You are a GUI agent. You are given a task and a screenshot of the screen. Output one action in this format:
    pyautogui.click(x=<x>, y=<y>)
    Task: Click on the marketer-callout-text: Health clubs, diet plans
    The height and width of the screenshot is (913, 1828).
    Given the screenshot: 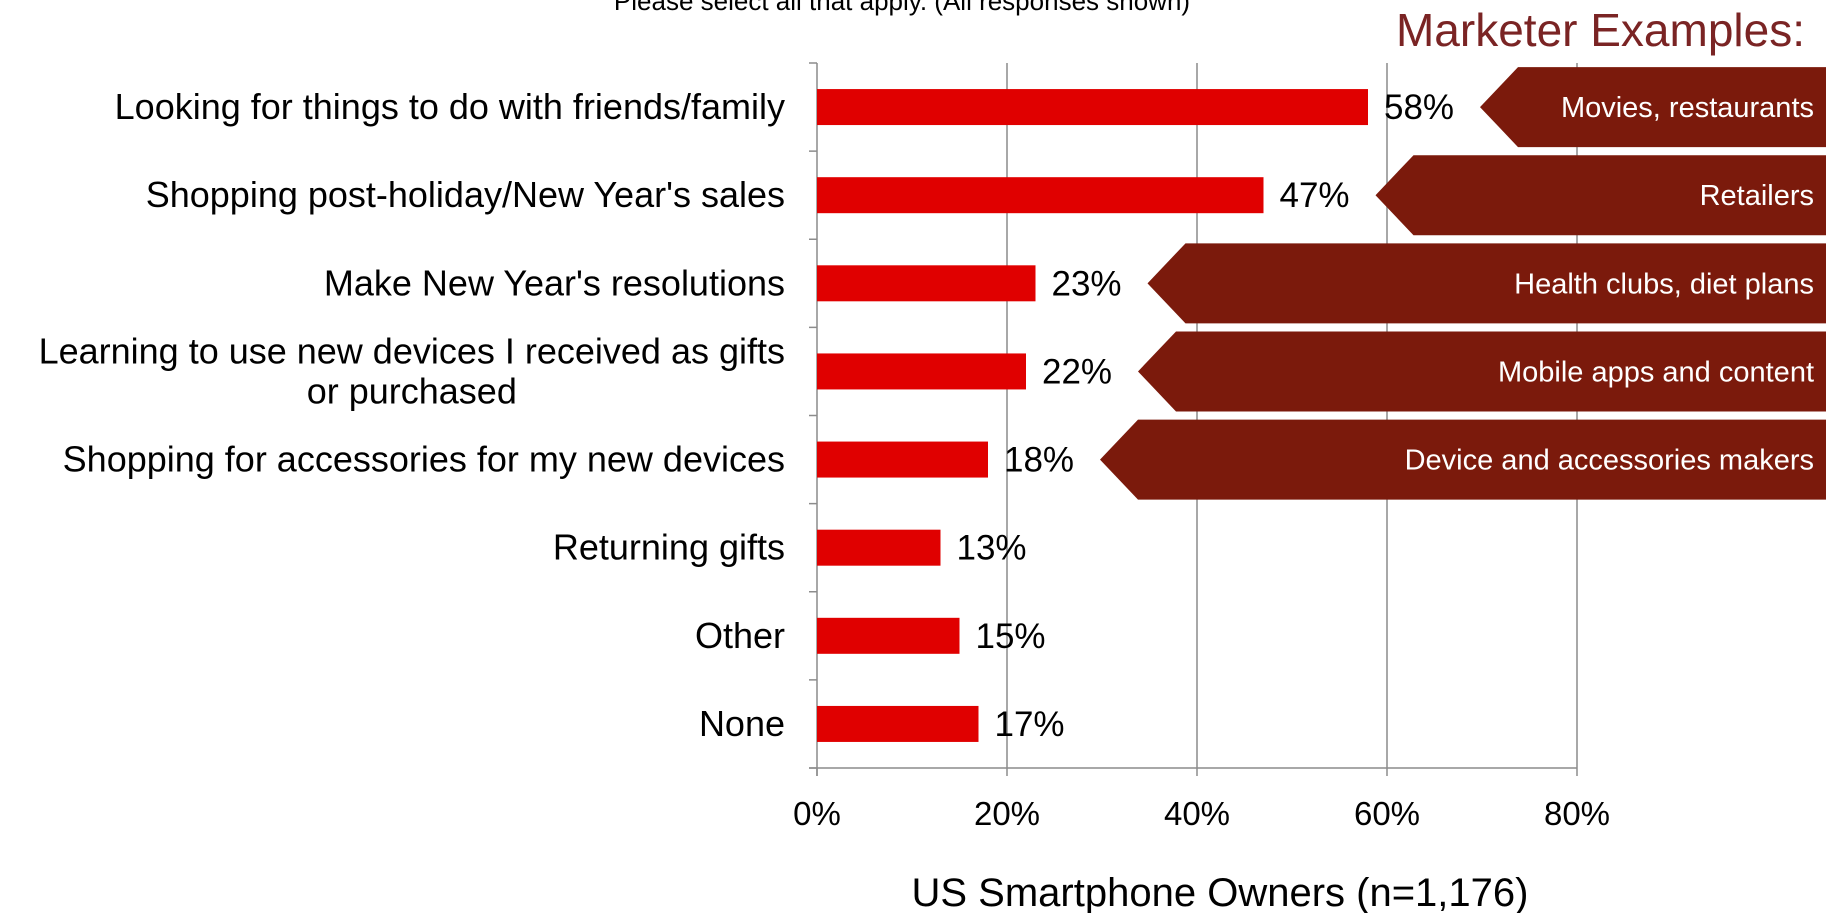 What is the action you would take?
    pyautogui.click(x=1664, y=284)
    